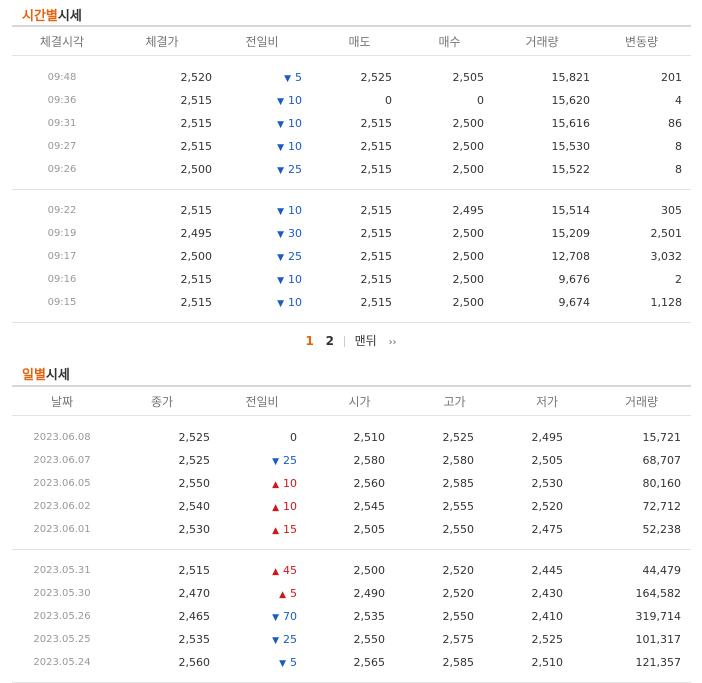 This screenshot has width=702, height=683. I want to click on volume-cell: 12,708, so click(571, 256).